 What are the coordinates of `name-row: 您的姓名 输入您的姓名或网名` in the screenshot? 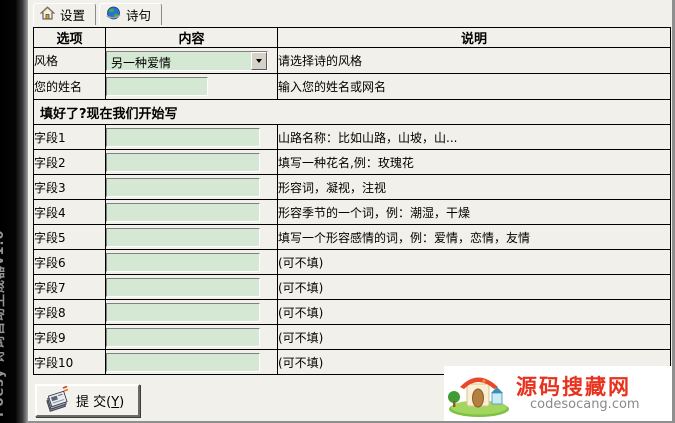 It's located at (352, 86).